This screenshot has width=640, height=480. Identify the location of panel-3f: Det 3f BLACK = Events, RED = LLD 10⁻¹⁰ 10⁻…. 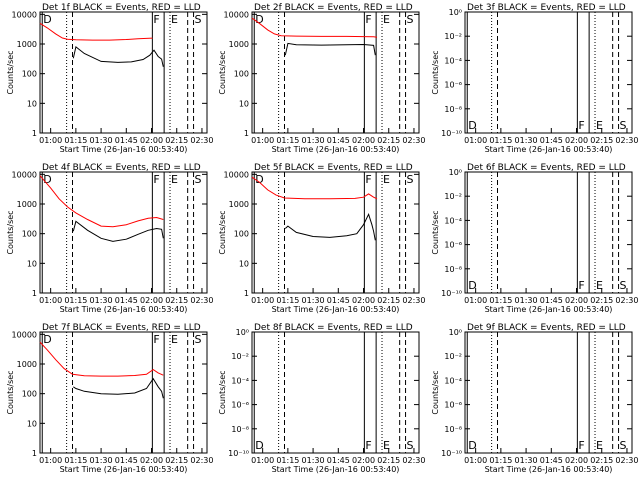
(534, 78).